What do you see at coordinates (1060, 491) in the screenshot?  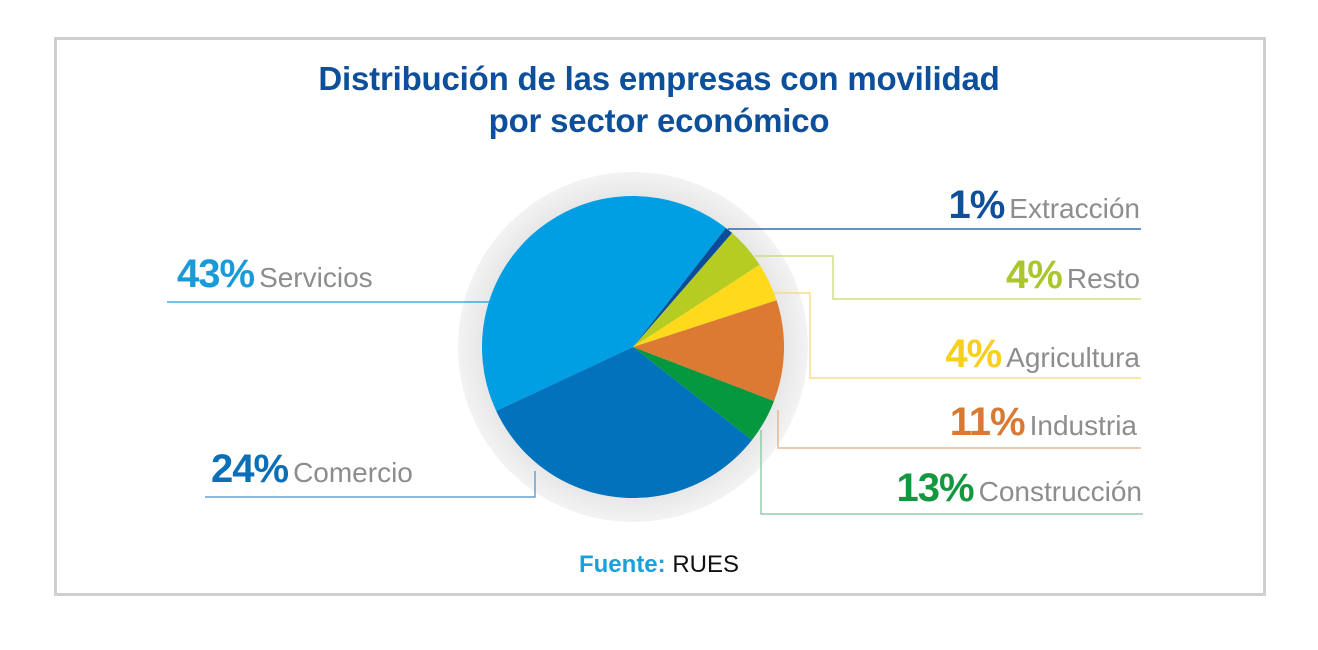 I see `label-construccion-name: Construcción` at bounding box center [1060, 491].